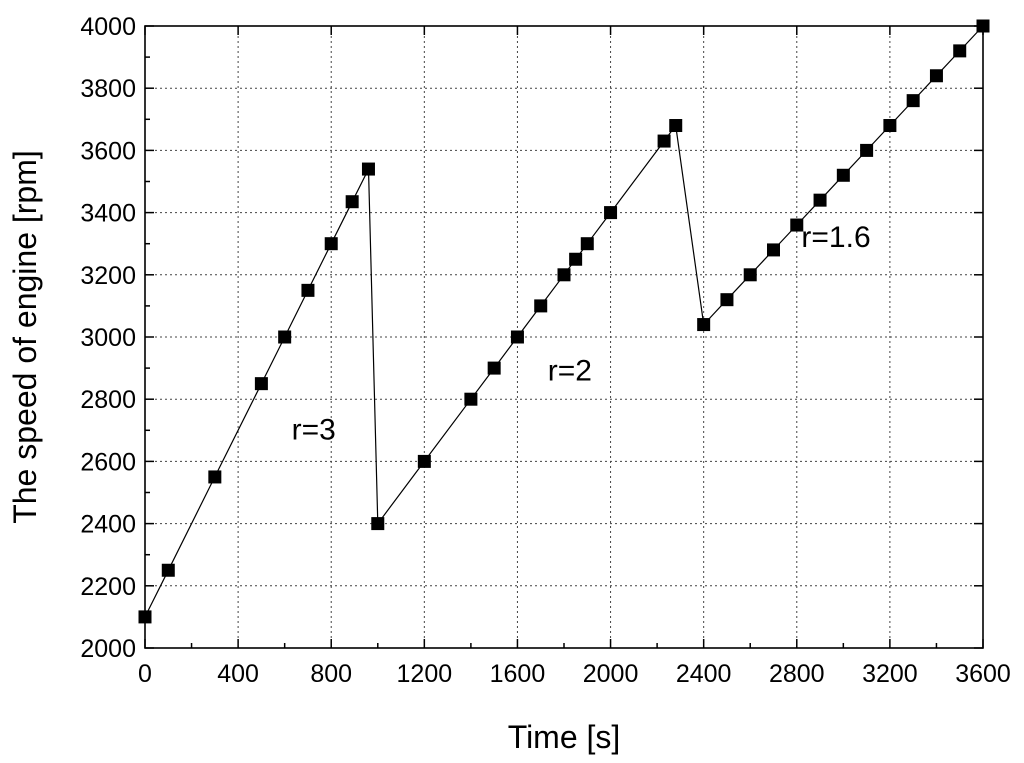 Image resolution: width=1024 pixels, height=763 pixels. I want to click on x-tick-label: 2400, so click(704, 674).